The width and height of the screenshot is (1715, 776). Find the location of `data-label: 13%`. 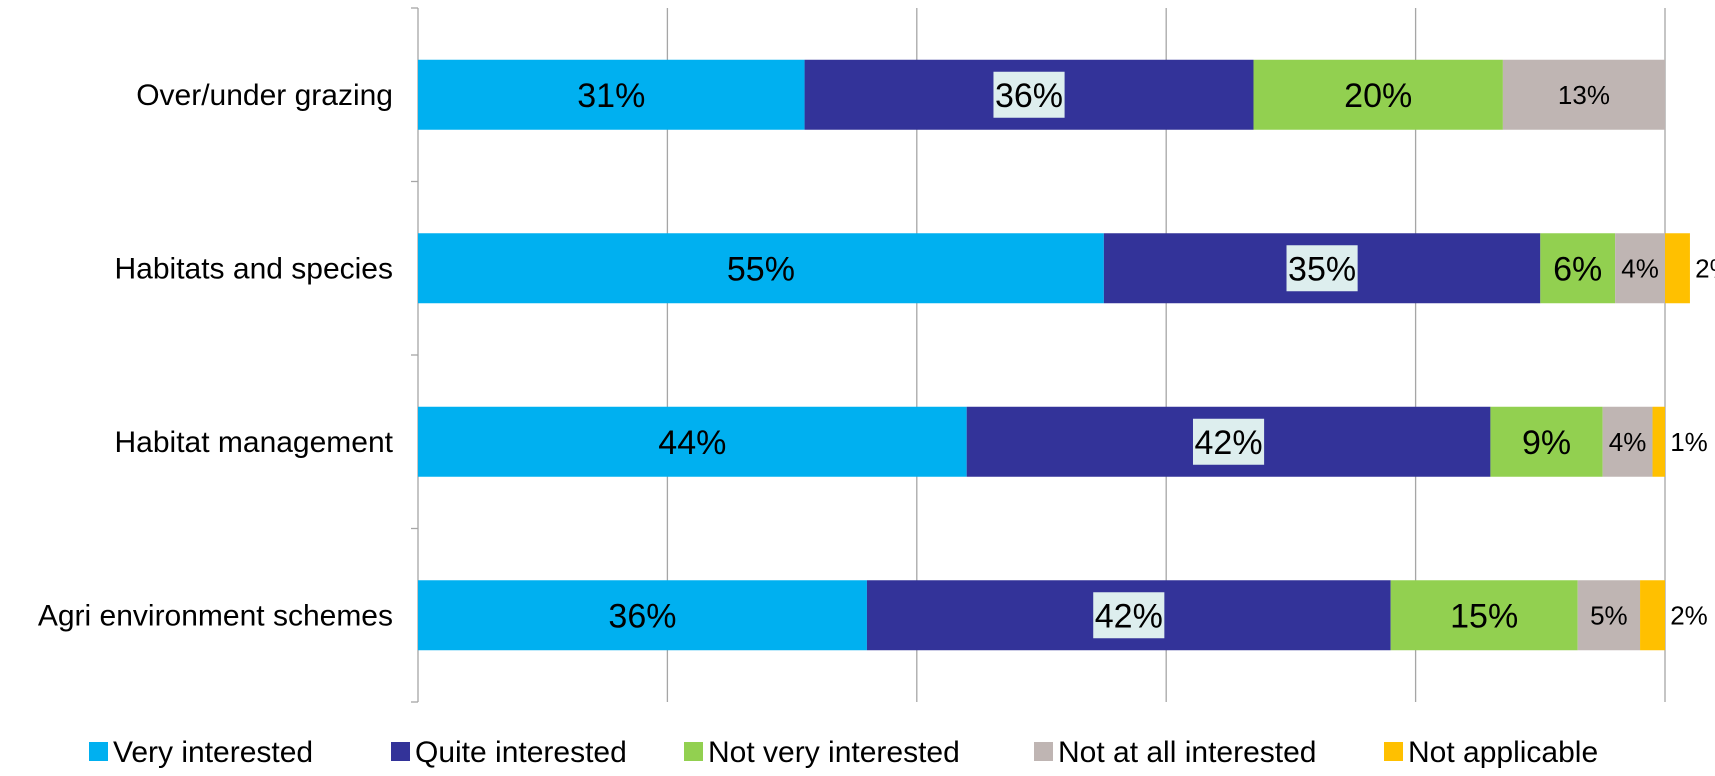

data-label: 13% is located at coordinates (1584, 95).